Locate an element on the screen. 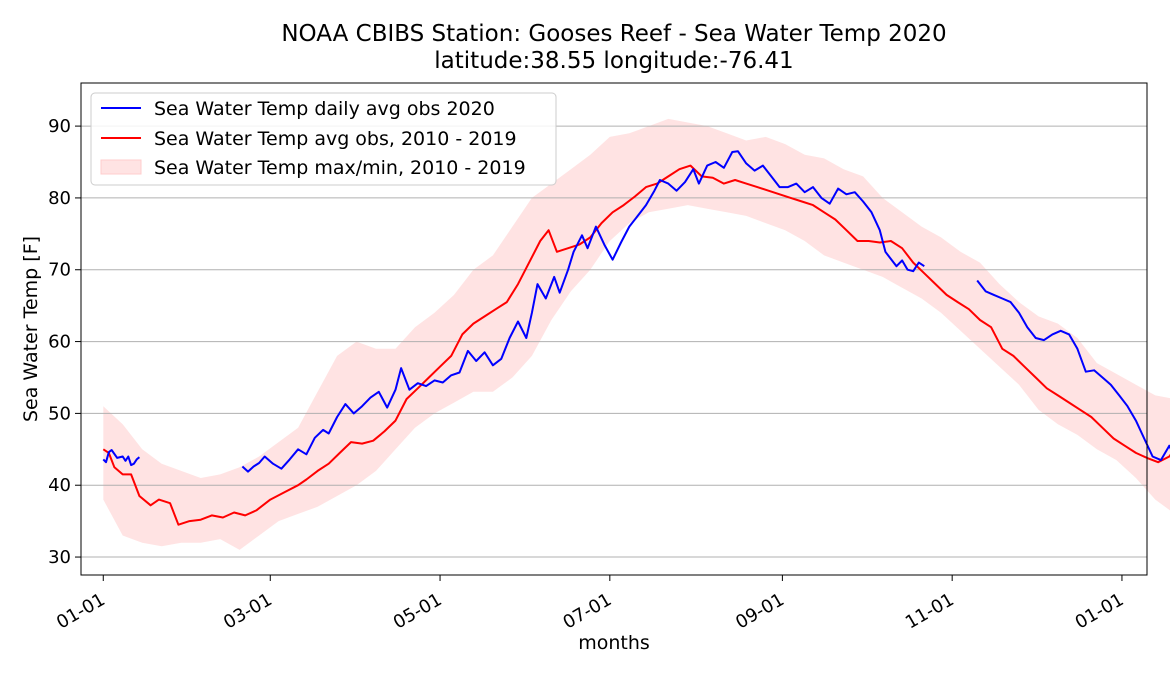 This screenshot has width=1170, height=675. legend-label-maxmin-2010-2019: Sea Water Temp max/min, 2010 - 2019 is located at coordinates (340, 168).